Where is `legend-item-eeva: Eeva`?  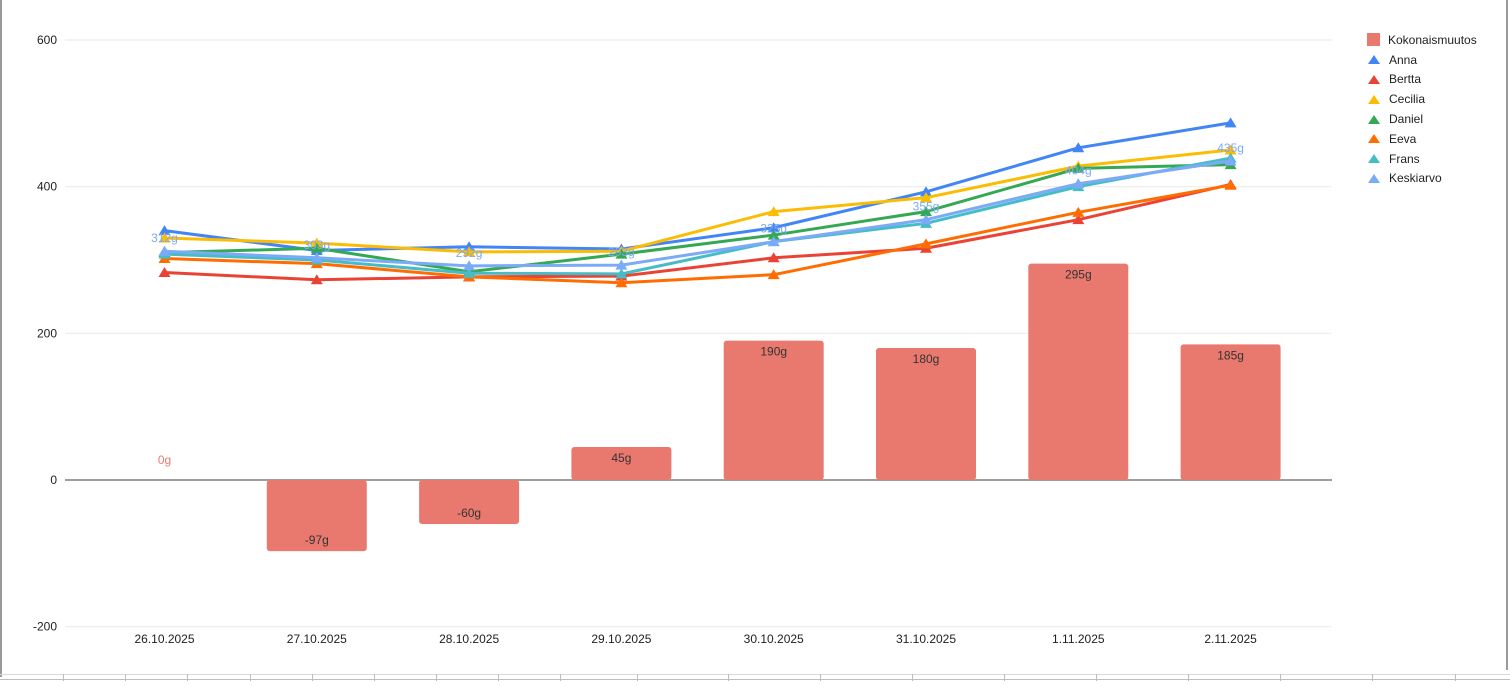
legend-item-eeva: Eeva is located at coordinates (1422, 139).